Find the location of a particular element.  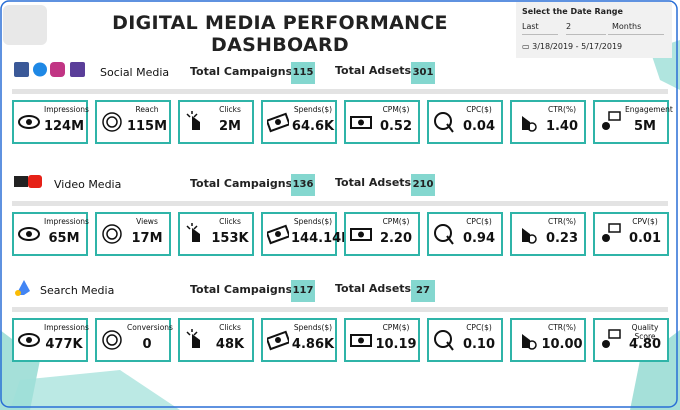

date-range-text: ▭ 3/18/2019 - 5/17/2019 is located at coordinates (572, 46).